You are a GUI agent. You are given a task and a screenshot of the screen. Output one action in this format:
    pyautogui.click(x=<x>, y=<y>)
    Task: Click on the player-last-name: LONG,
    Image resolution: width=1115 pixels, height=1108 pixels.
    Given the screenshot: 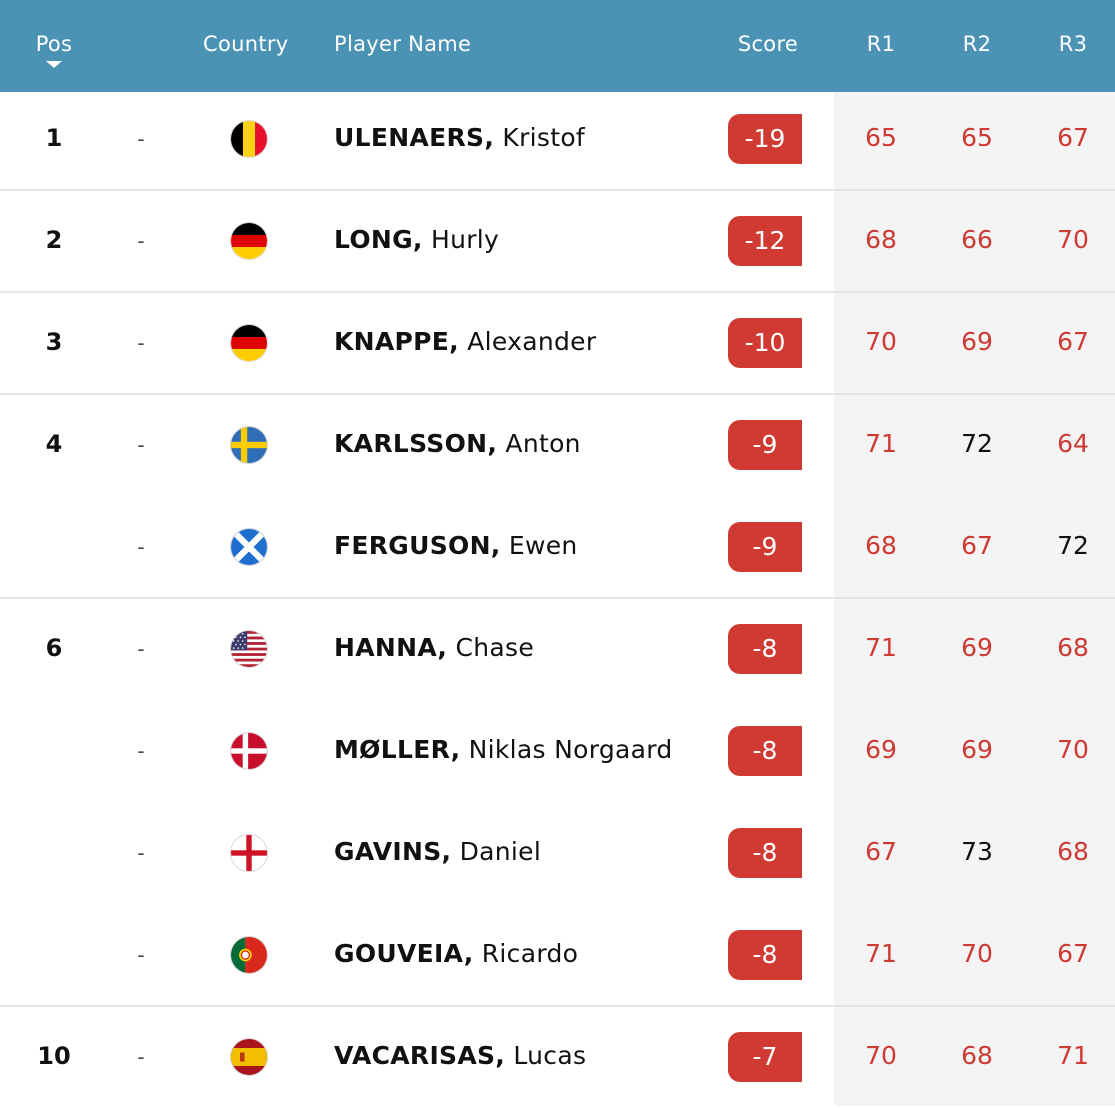 What is the action you would take?
    pyautogui.click(x=378, y=239)
    